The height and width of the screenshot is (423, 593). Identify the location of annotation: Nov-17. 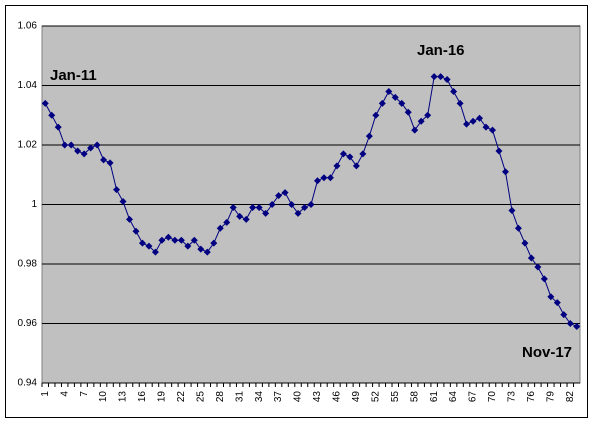
(547, 352).